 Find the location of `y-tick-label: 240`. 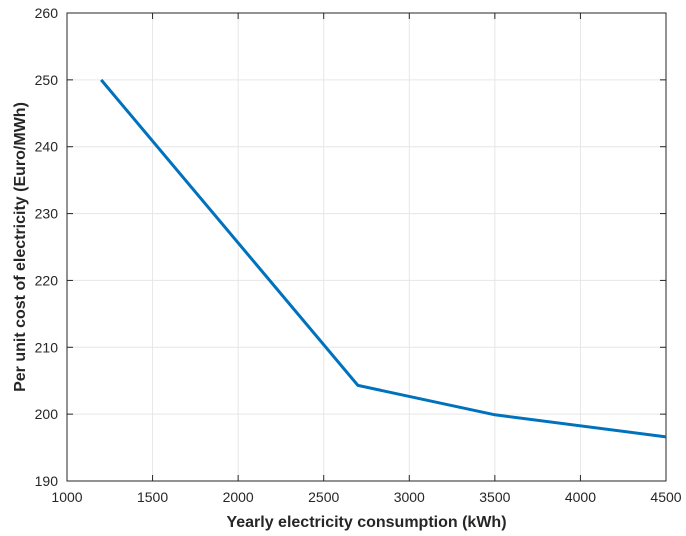

y-tick-label: 240 is located at coordinates (47, 147).